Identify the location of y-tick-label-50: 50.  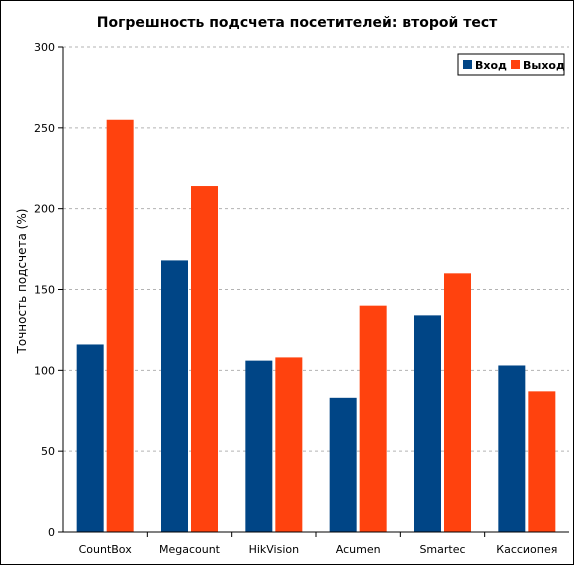
(48, 451).